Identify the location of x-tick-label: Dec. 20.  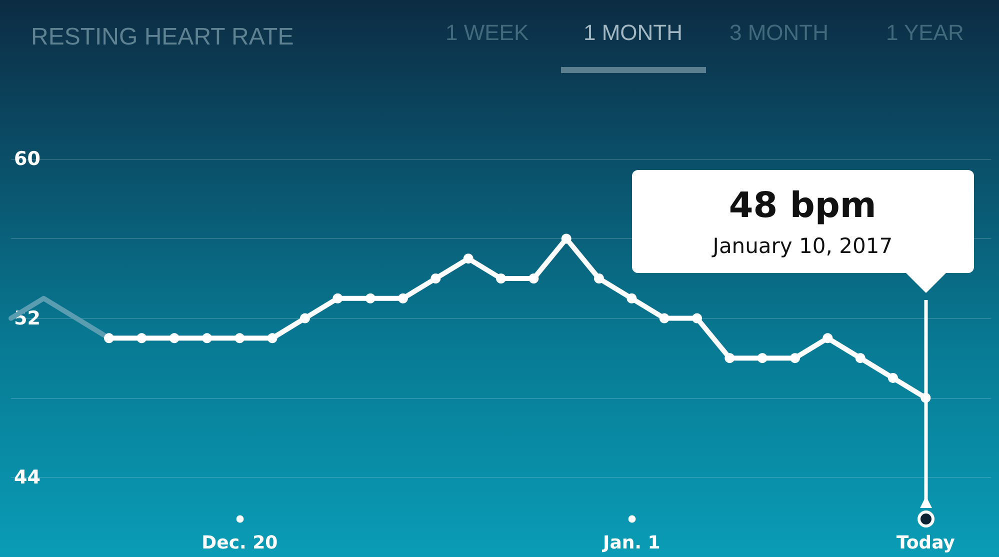
(240, 543).